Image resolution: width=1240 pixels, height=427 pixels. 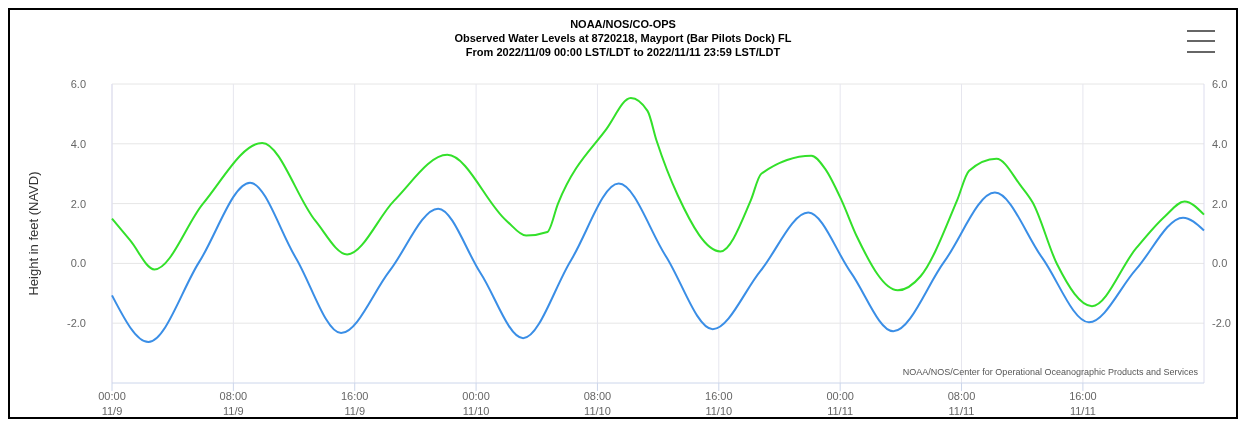 I want to click on x-tick-label: 00:00 11/11, so click(x=840, y=403).